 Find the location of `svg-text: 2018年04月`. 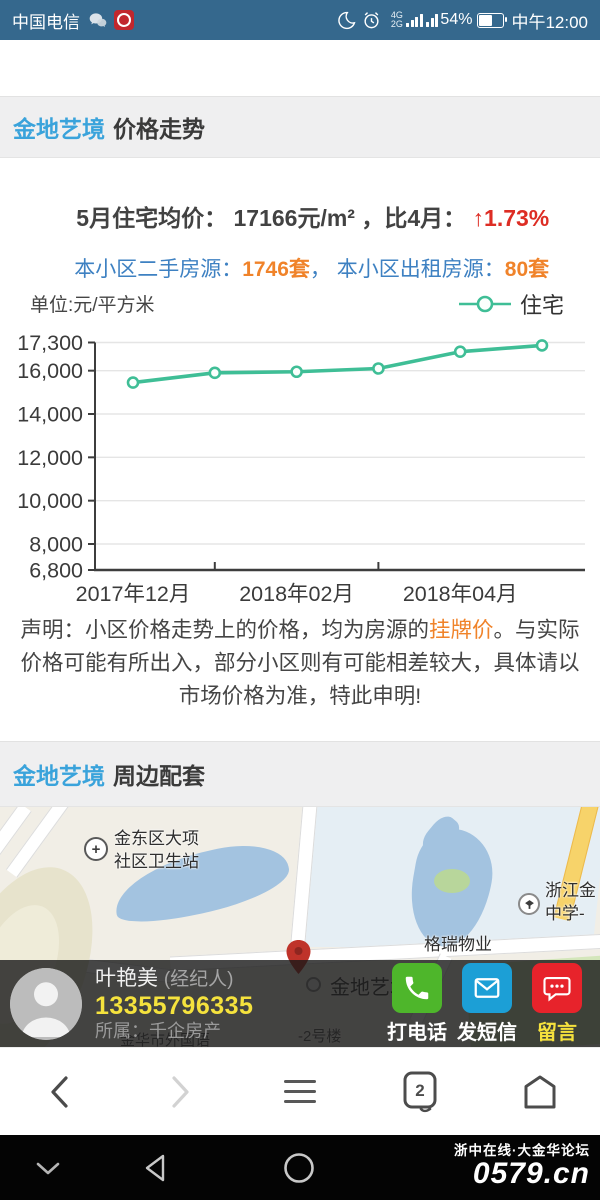

svg-text: 2018年04月 is located at coordinates (460, 594).